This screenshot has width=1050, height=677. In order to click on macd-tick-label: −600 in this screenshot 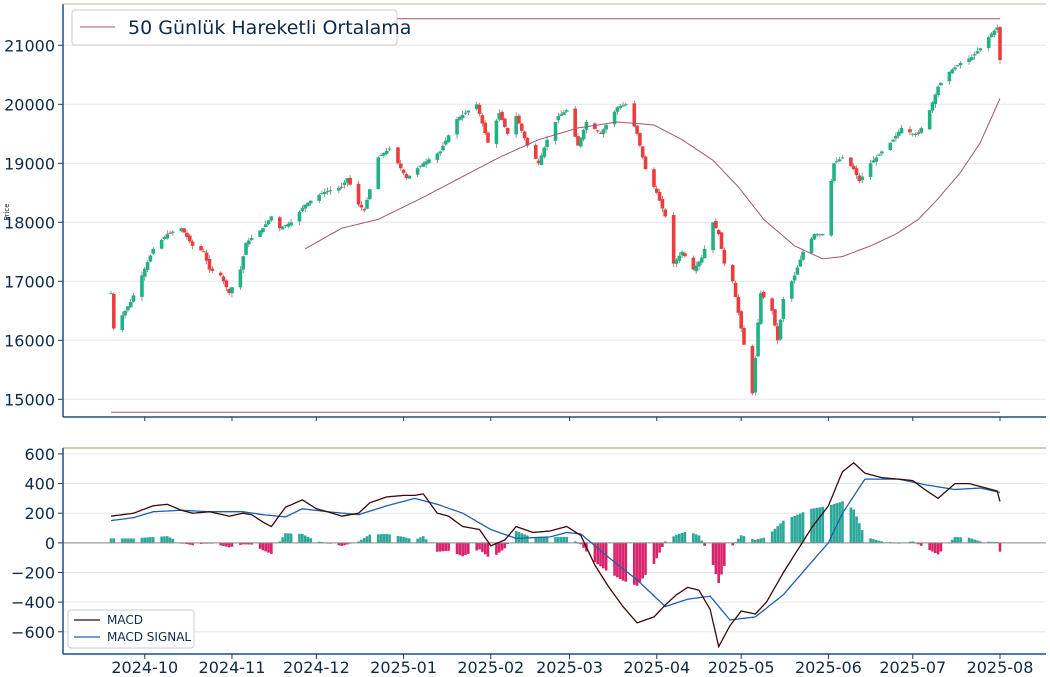, I will do `click(33, 632)`.